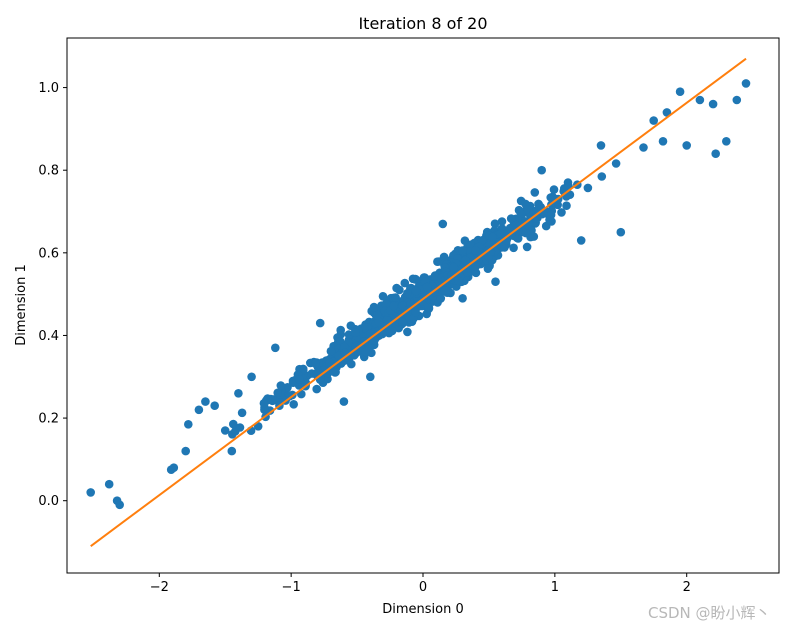  What do you see at coordinates (48, 419) in the screenshot?
I see `y-tick-label: 0.2` at bounding box center [48, 419].